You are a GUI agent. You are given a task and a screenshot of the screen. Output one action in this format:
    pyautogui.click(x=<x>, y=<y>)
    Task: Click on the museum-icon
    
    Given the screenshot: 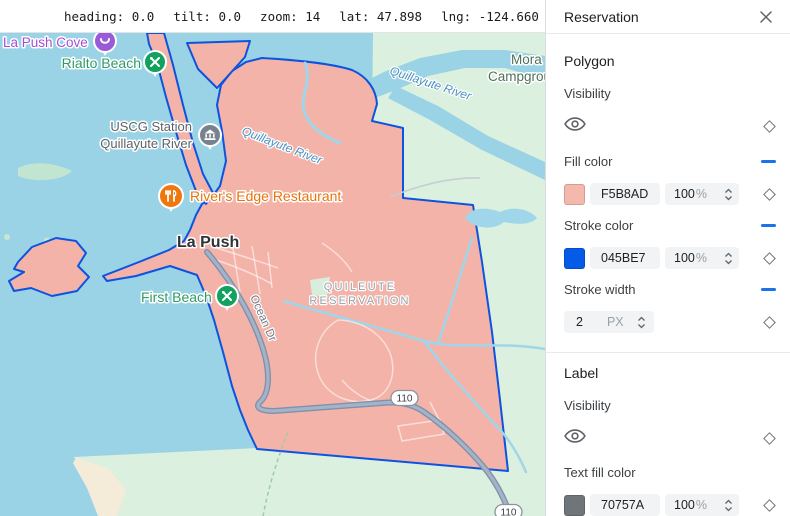 What is the action you would take?
    pyautogui.click(x=210, y=134)
    